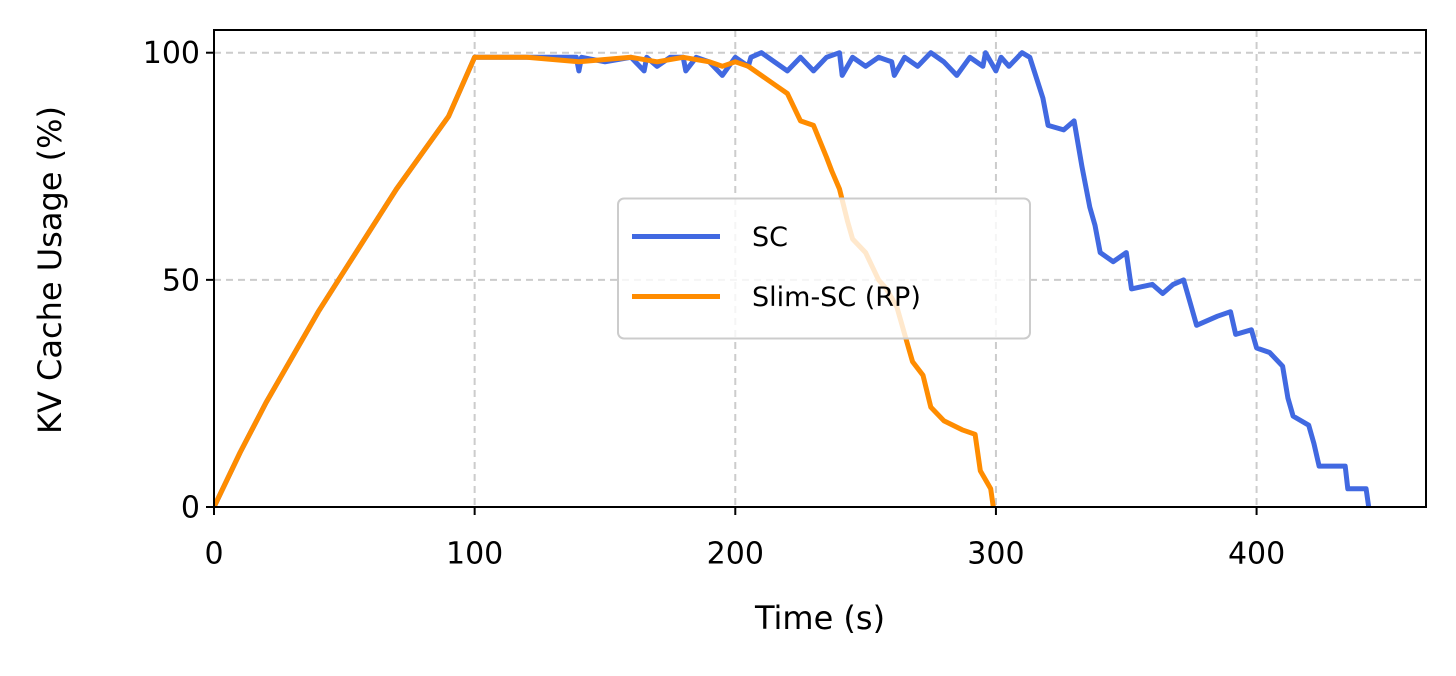  Describe the element at coordinates (995, 554) in the screenshot. I see `x-tick-label: 300` at that location.